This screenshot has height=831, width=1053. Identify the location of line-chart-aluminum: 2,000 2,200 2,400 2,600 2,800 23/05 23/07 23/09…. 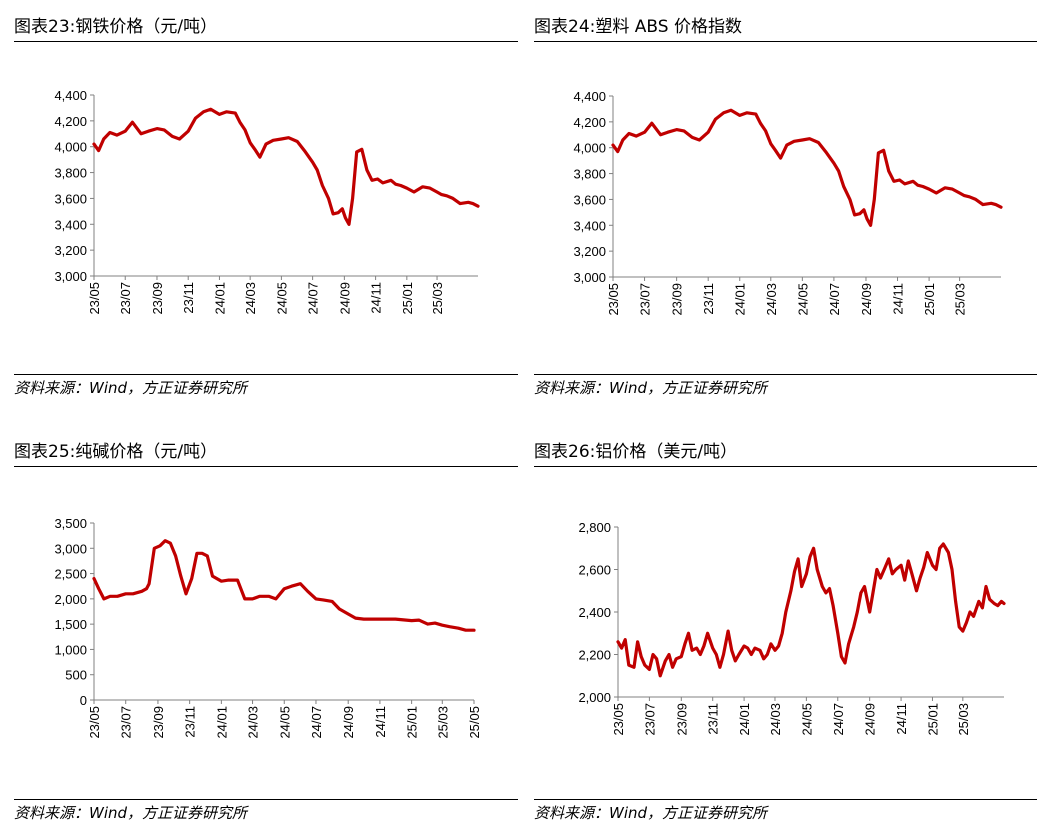
(792, 628).